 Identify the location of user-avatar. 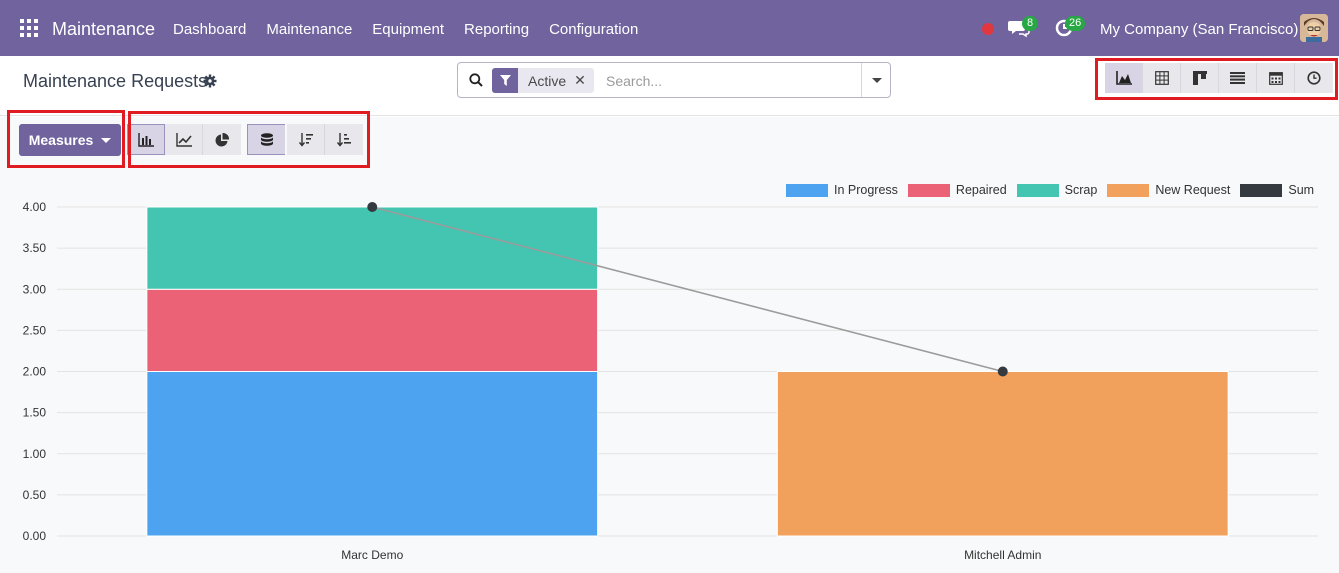
(1314, 28).